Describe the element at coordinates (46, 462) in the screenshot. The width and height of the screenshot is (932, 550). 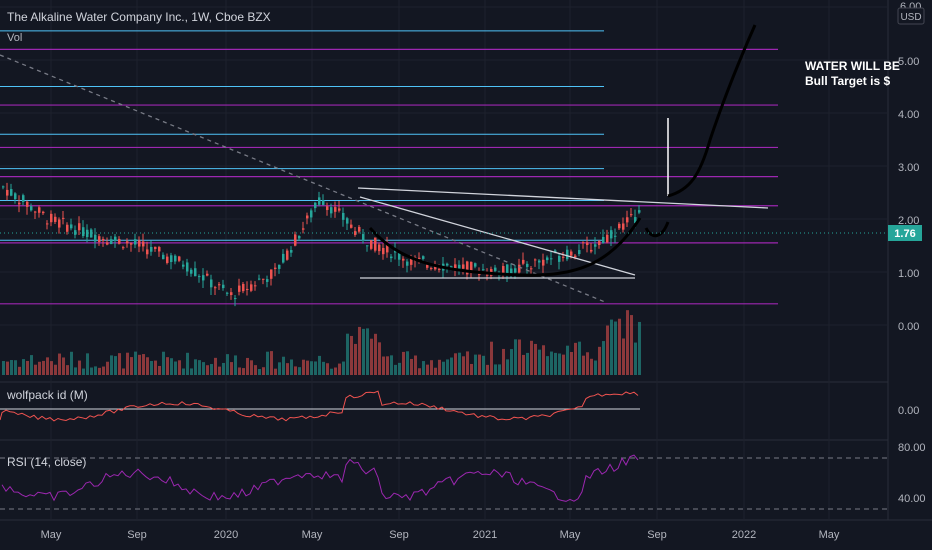
I see `rsi-label: RSI (14, close)` at that location.